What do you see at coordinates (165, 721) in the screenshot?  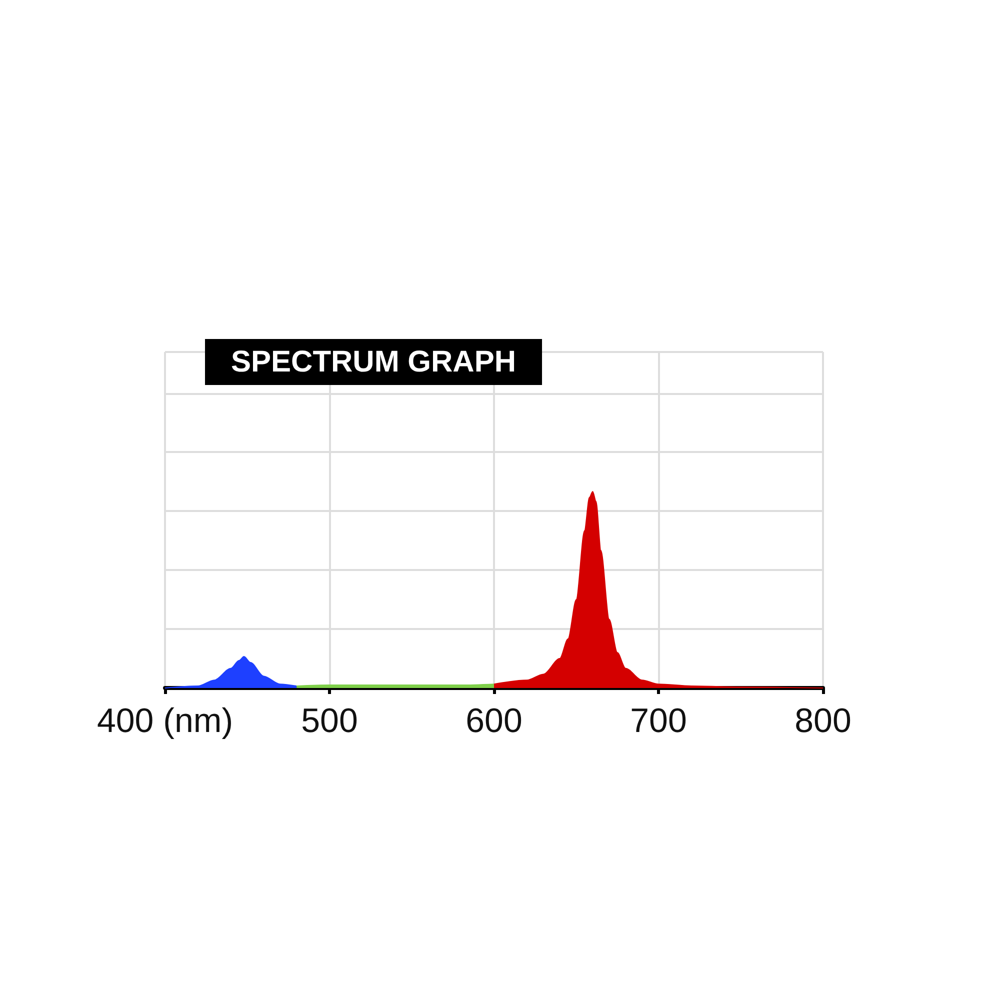 I see `x-tick-label: 400 (nm)` at bounding box center [165, 721].